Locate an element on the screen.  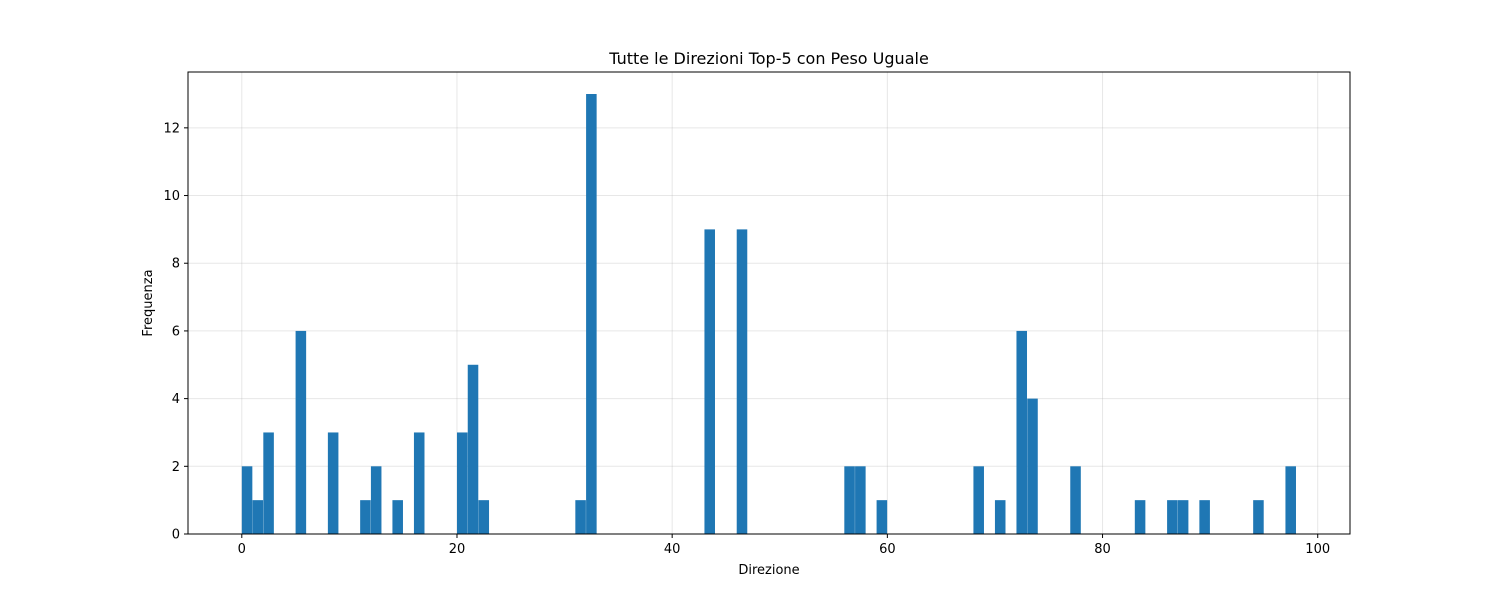
x-tick-label: 100 is located at coordinates (1317, 549).